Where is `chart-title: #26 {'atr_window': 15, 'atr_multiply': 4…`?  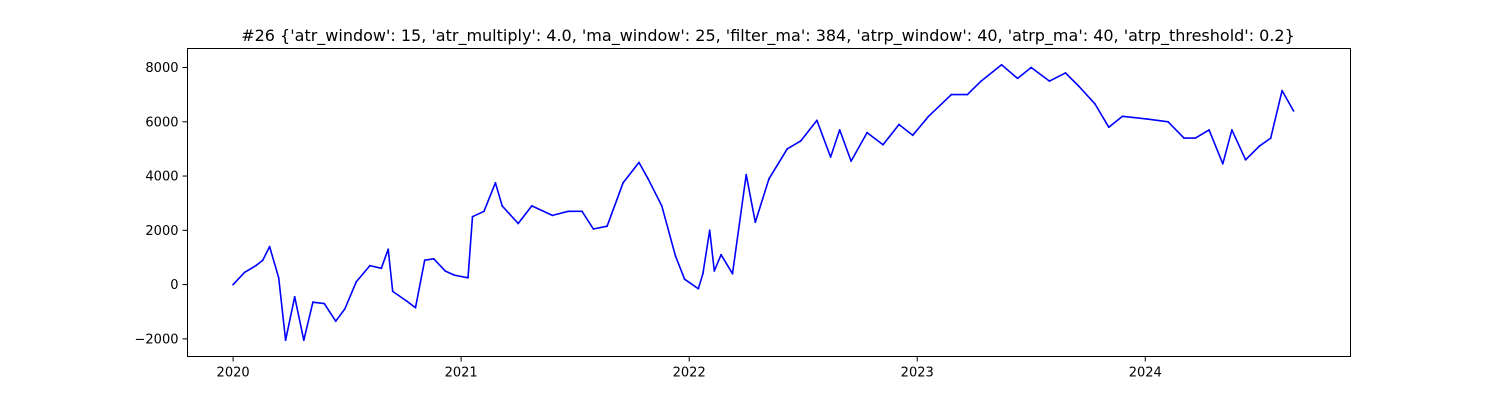 chart-title: #26 {'atr_window': 15, 'atr_multiply': 4… is located at coordinates (768, 36).